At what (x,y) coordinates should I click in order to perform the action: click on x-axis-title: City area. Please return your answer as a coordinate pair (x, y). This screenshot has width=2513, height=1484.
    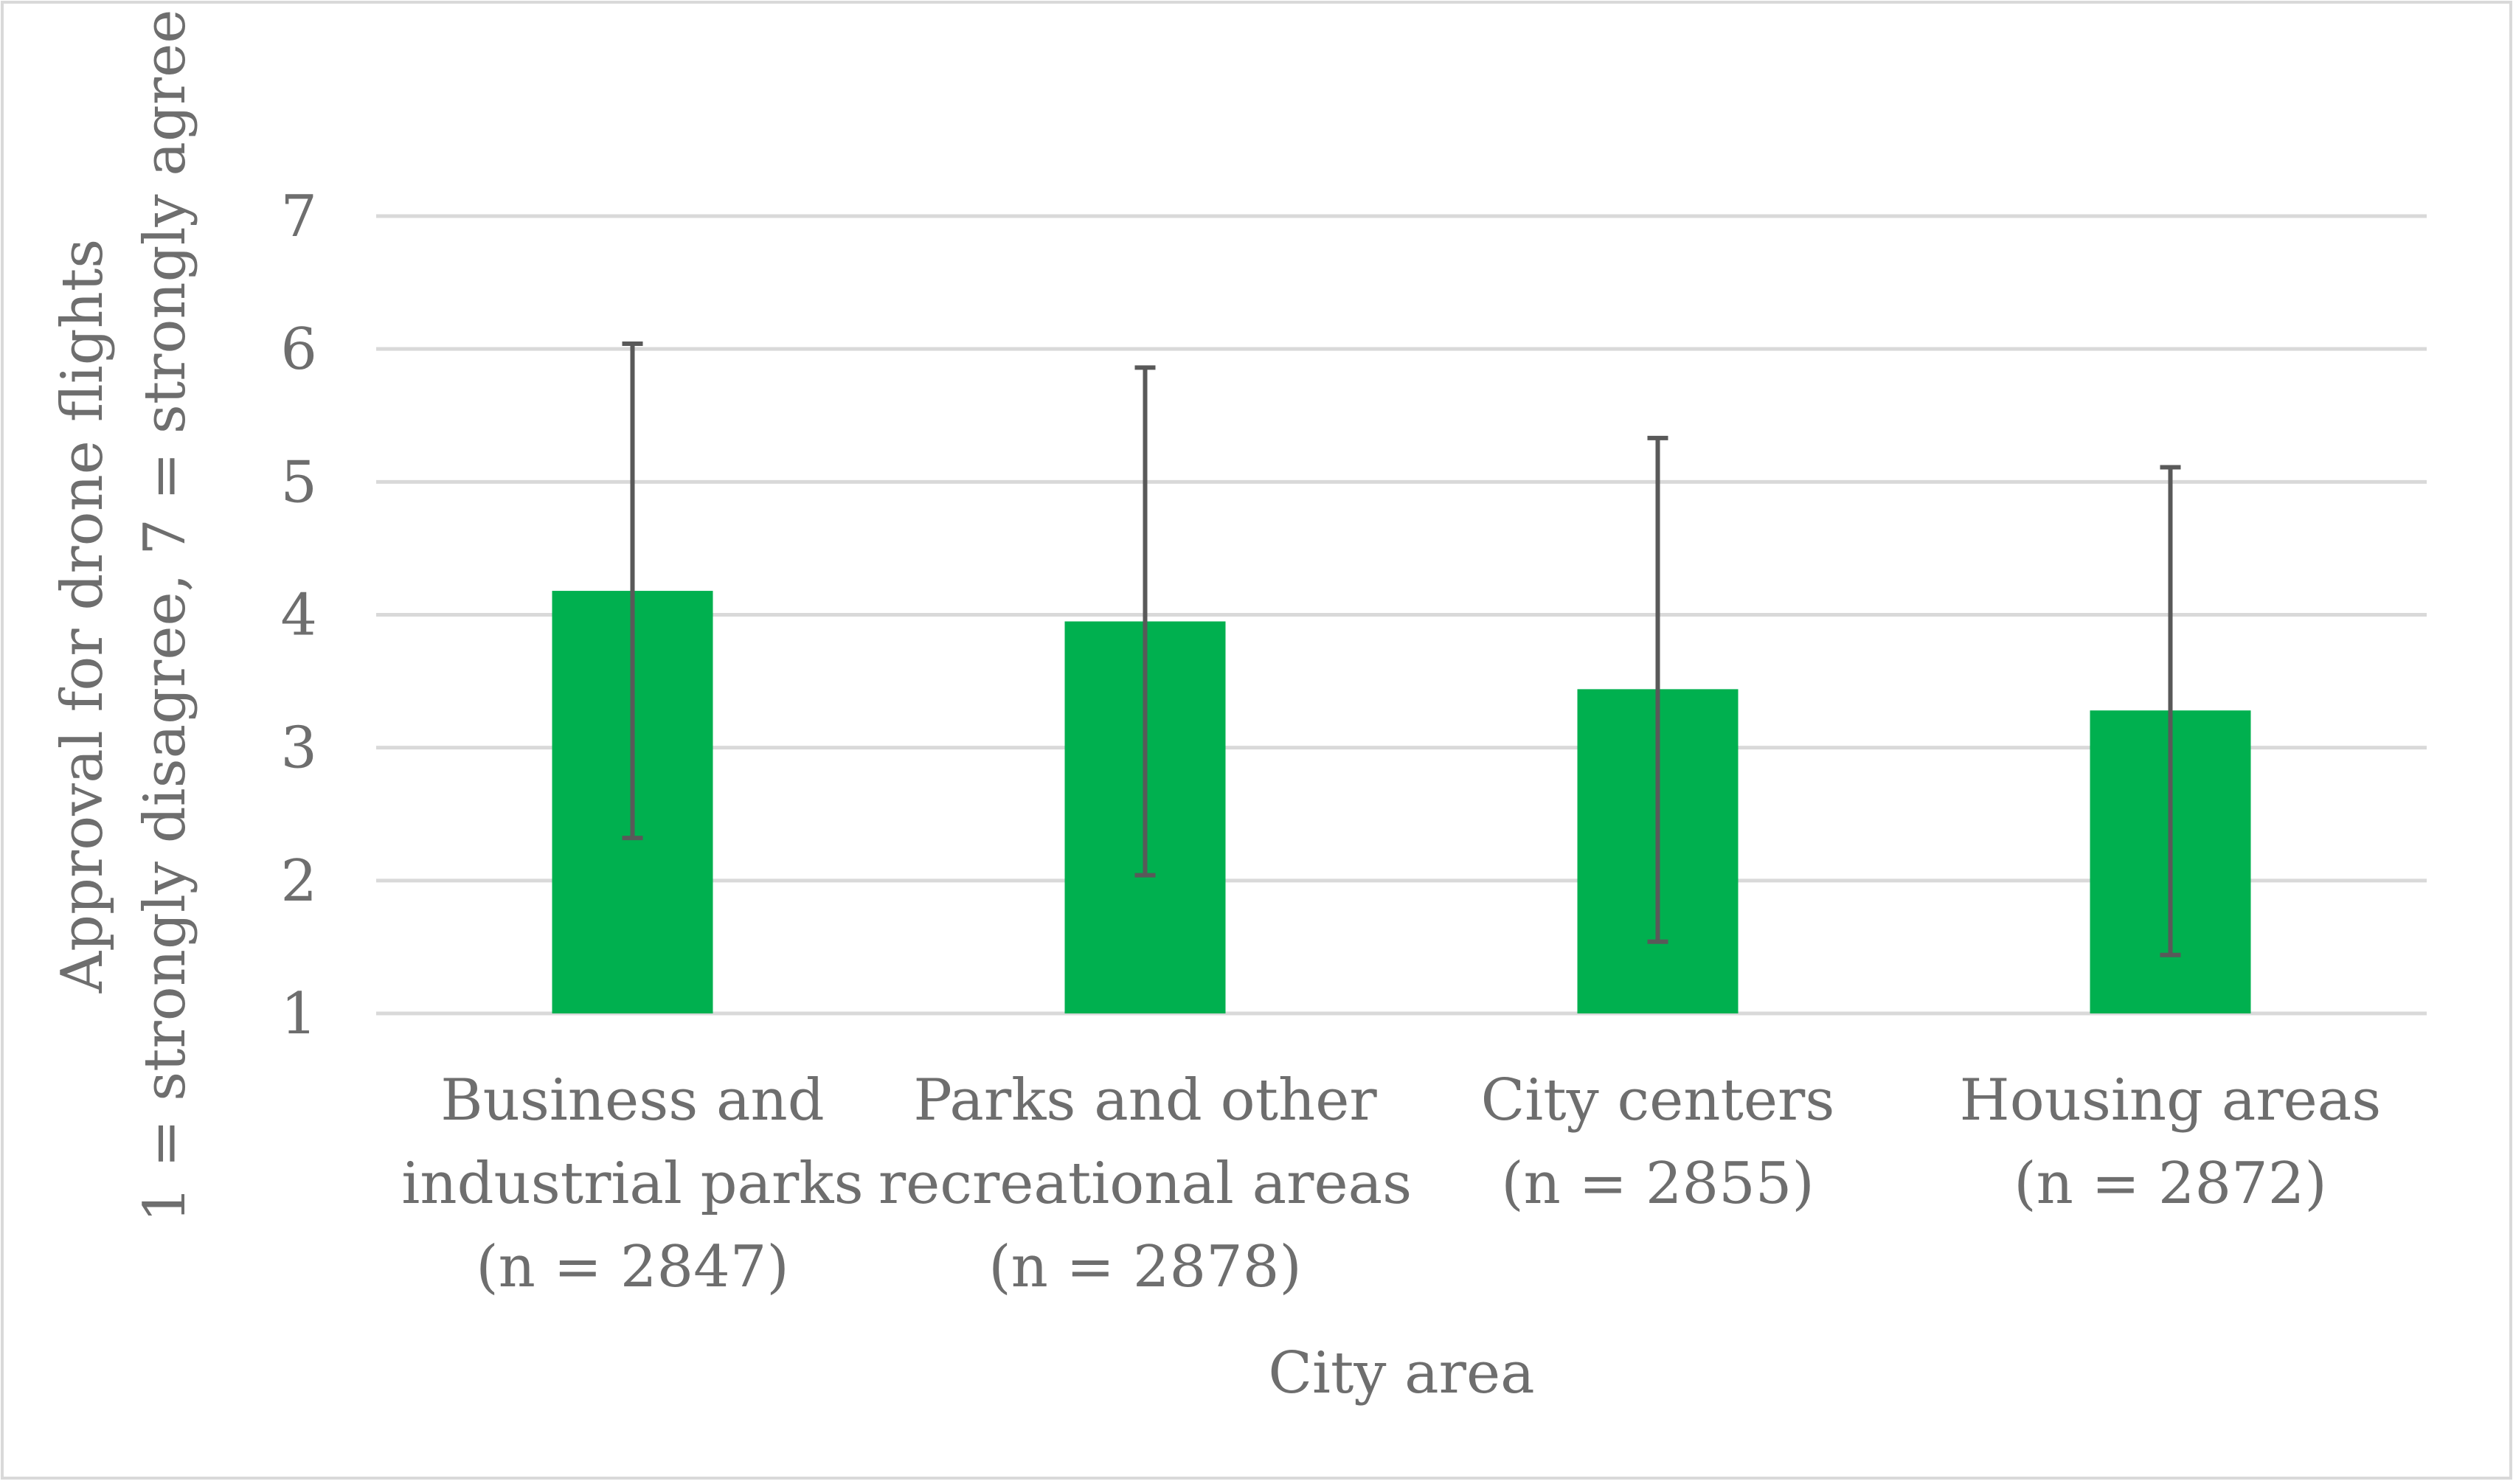
    Looking at the image, I should click on (1401, 1373).